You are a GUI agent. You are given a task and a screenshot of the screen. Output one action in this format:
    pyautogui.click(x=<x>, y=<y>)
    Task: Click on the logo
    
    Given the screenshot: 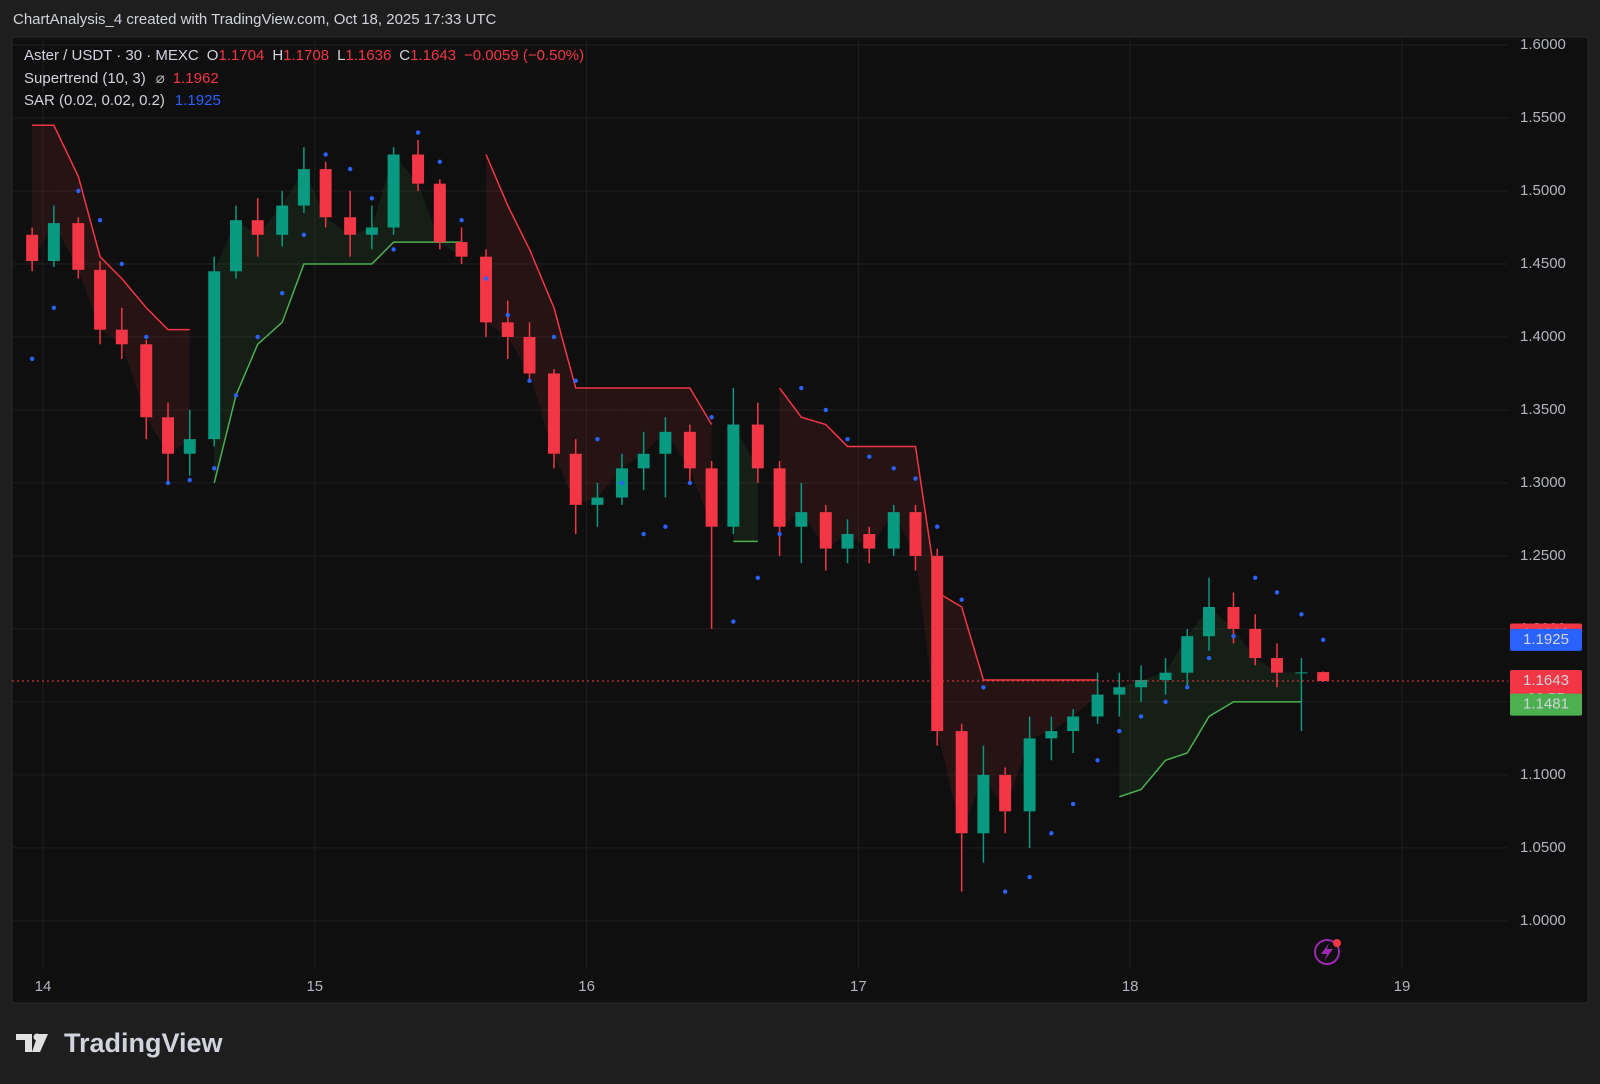 What is the action you would take?
    pyautogui.click(x=32, y=1042)
    